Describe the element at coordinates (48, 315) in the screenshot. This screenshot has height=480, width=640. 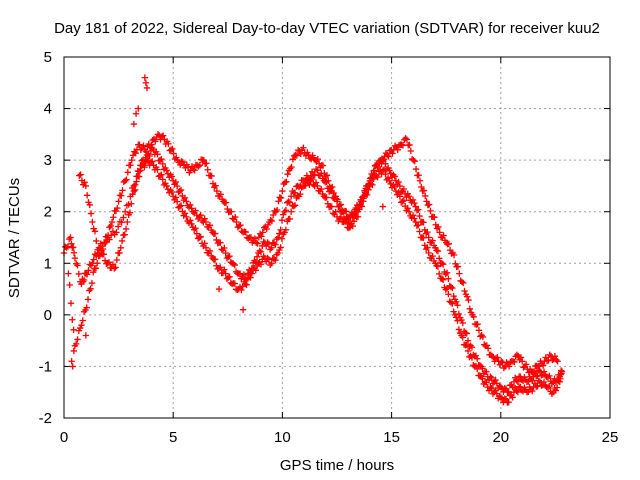
I see `y-tick-label: 0` at that location.